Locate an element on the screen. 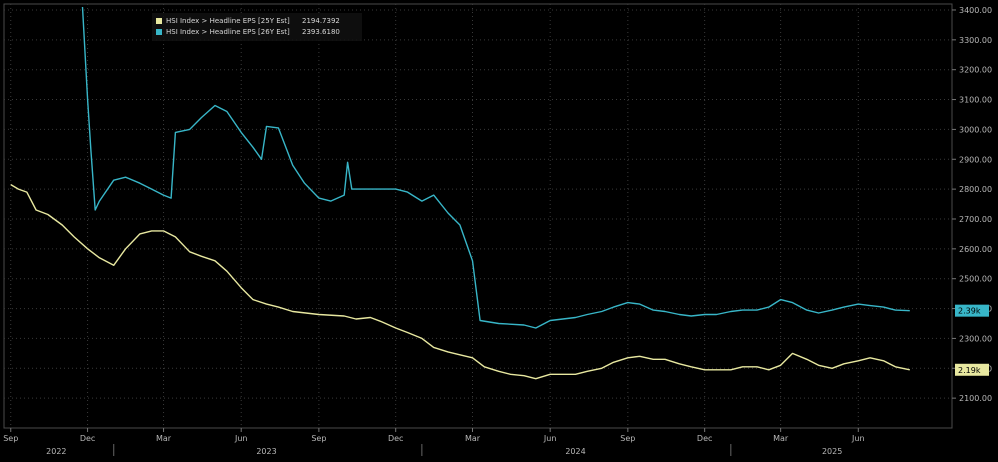  legend-box is located at coordinates (257, 27).